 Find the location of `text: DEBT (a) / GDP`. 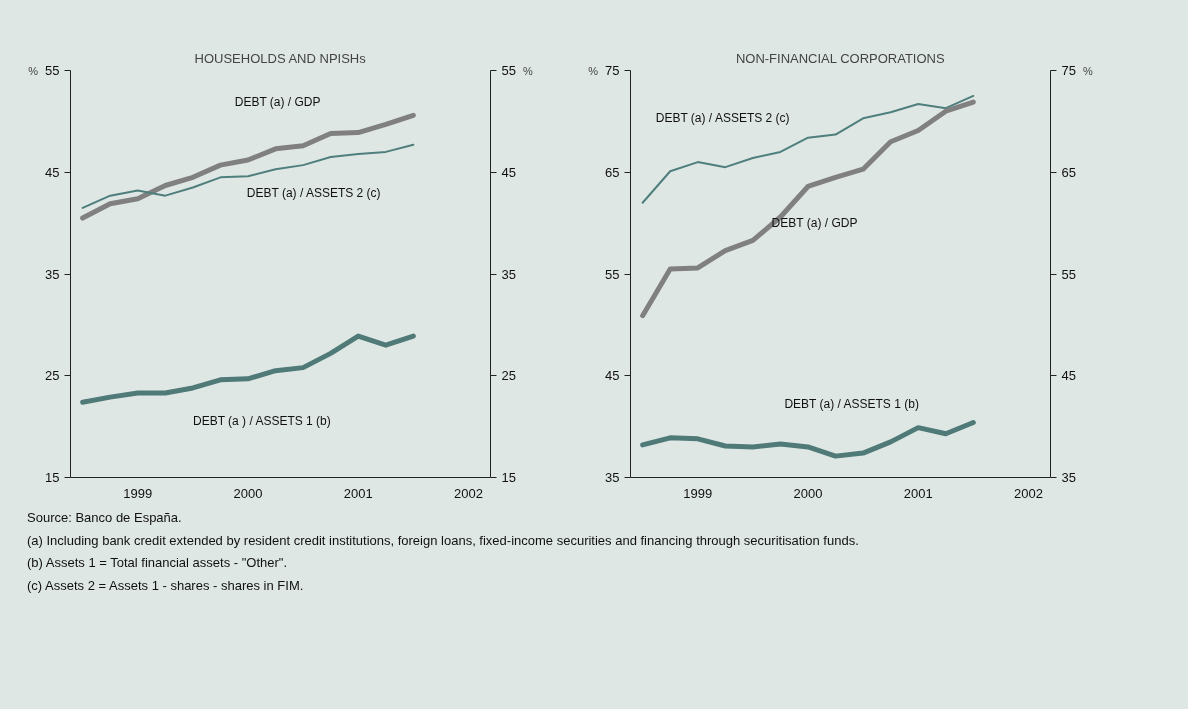

text: DEBT (a) / GDP is located at coordinates (277, 102).